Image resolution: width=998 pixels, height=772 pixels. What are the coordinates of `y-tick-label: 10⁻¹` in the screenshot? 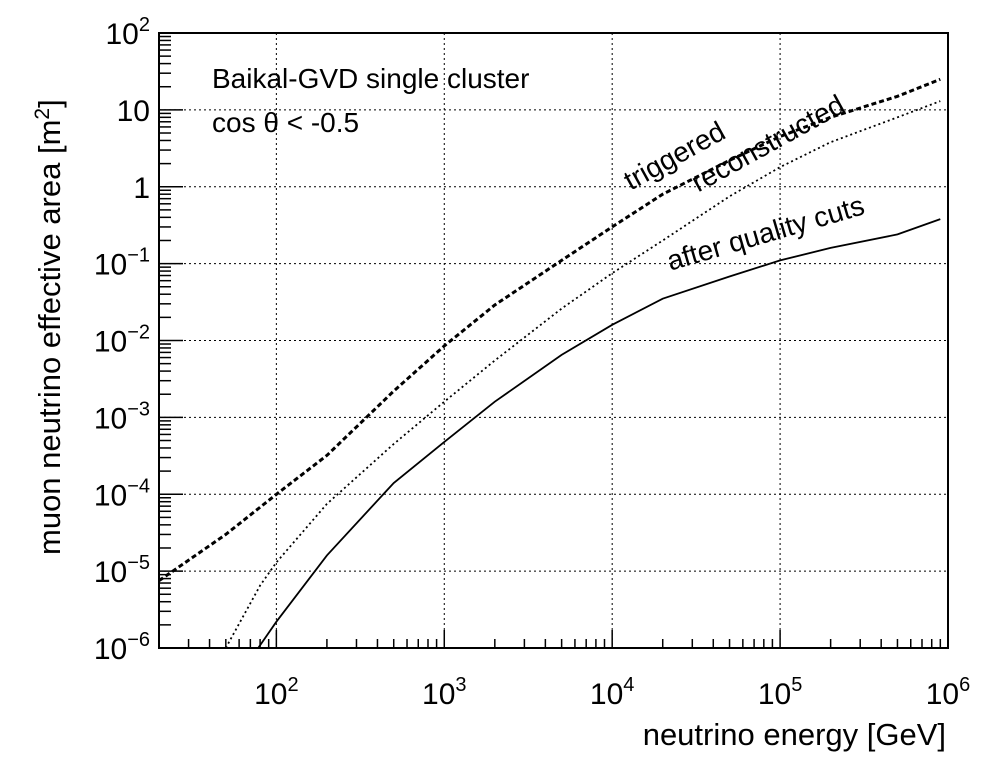 It's located at (122, 263).